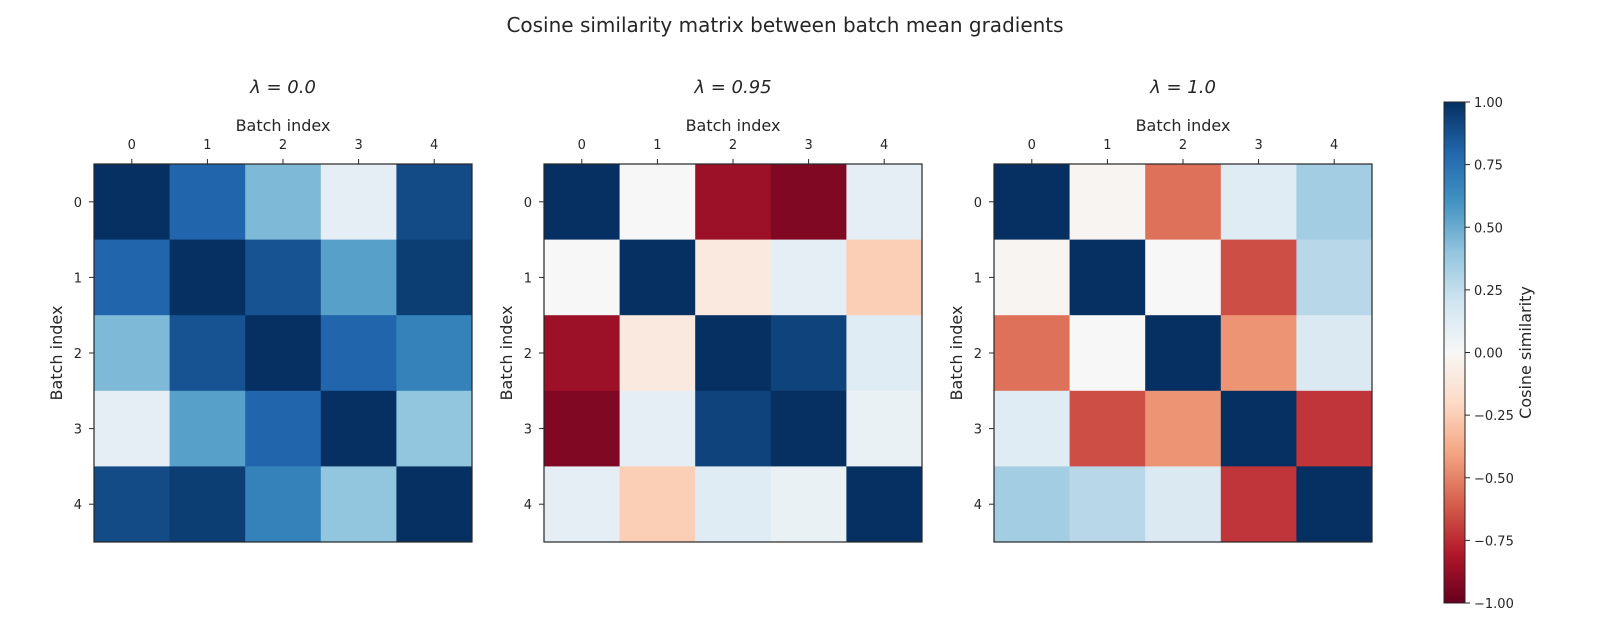  I want to click on panel-title: λ = 0.95, so click(732, 87).